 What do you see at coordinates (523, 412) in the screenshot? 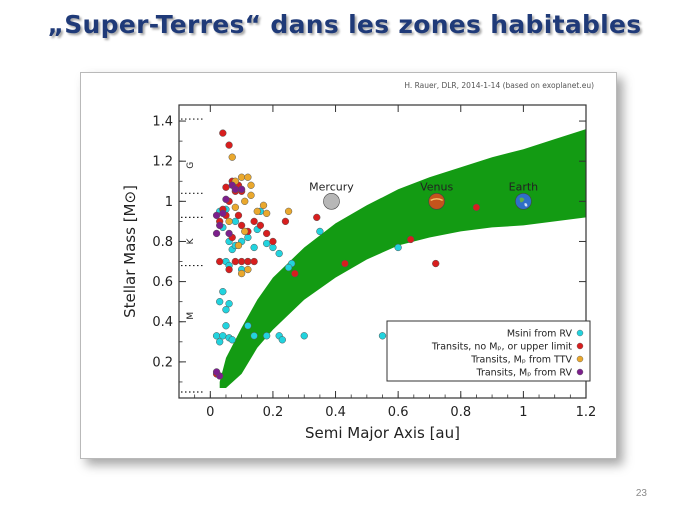
I see `x-tick-label: 1` at bounding box center [523, 412].